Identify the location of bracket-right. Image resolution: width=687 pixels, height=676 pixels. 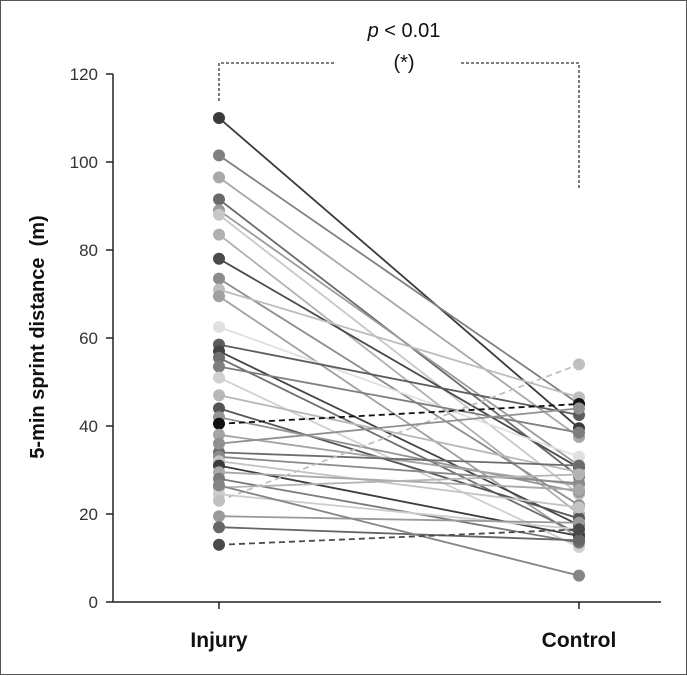
(520, 125).